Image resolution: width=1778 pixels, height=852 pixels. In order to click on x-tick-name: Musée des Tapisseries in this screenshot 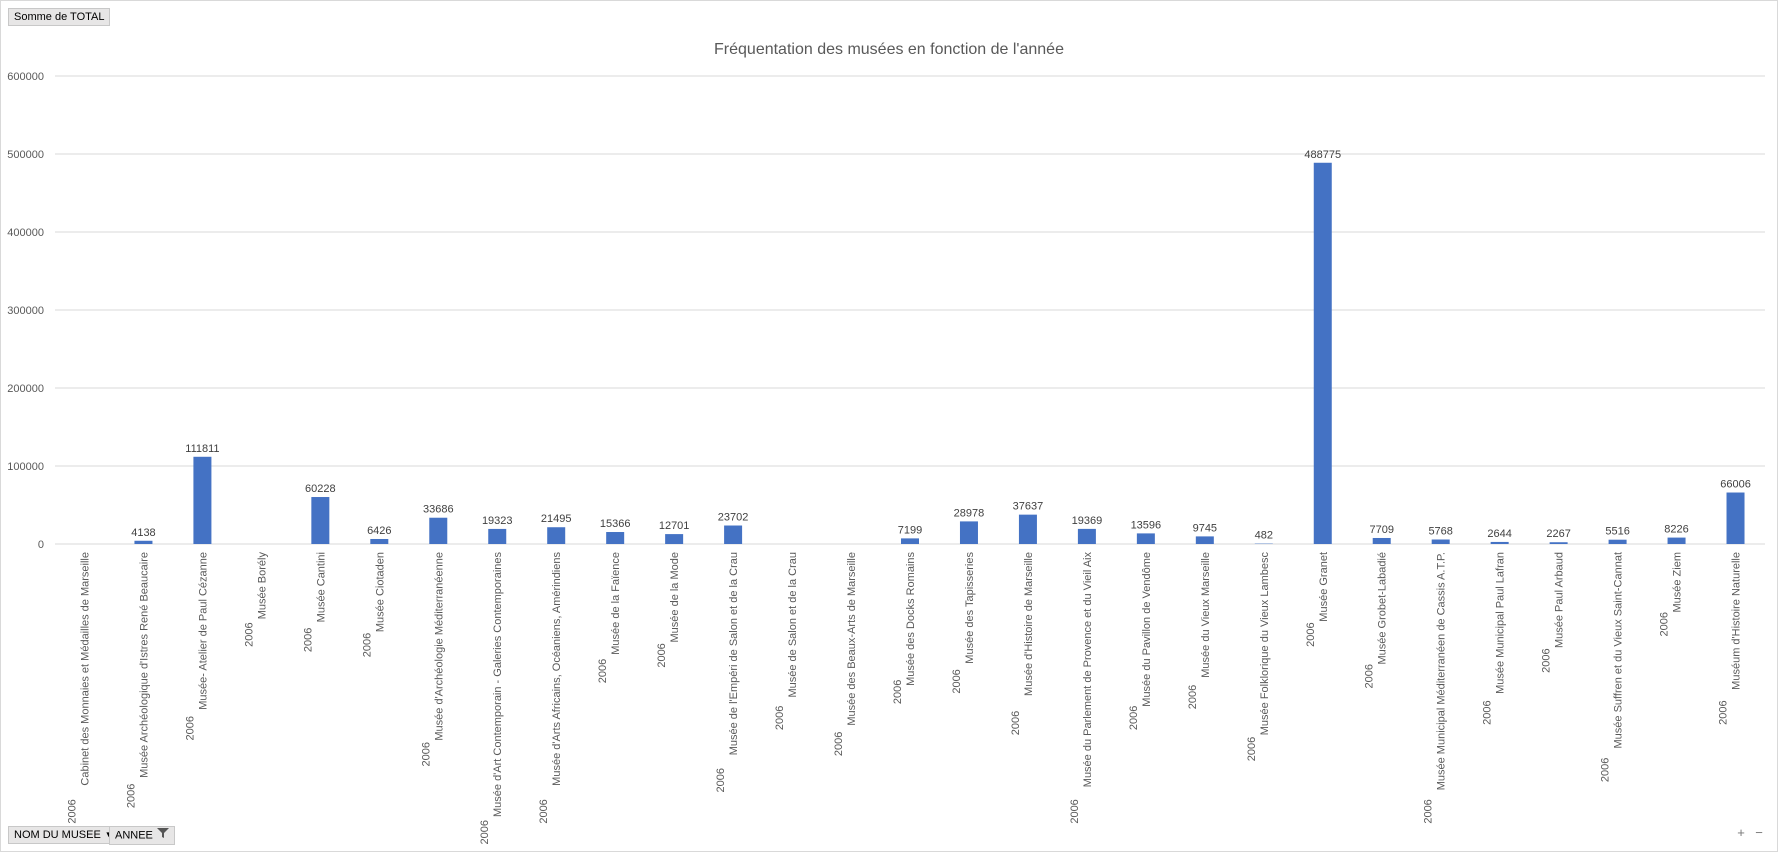, I will do `click(970, 608)`.